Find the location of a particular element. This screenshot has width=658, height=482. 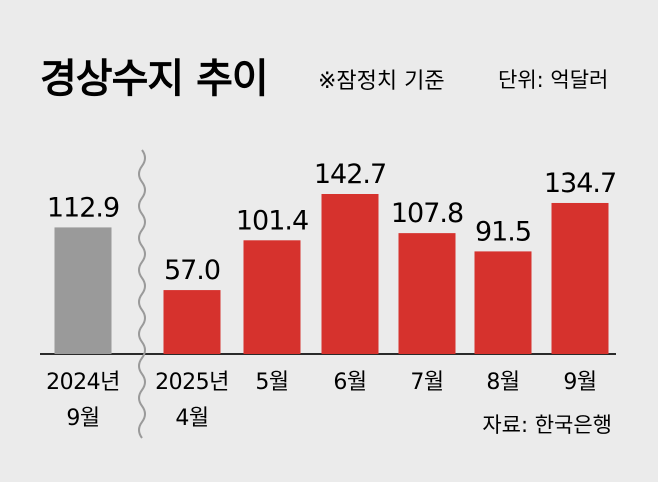

axis-break-squiggle is located at coordinates (142, 294).